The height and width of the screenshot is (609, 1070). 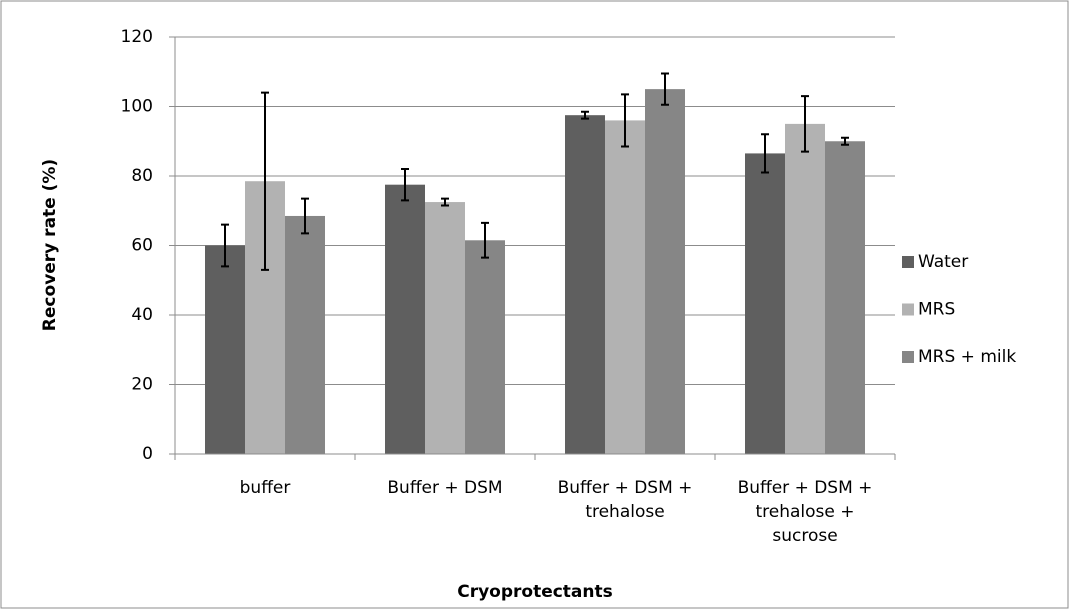 I want to click on y-tick-label: 60, so click(x=142, y=246).